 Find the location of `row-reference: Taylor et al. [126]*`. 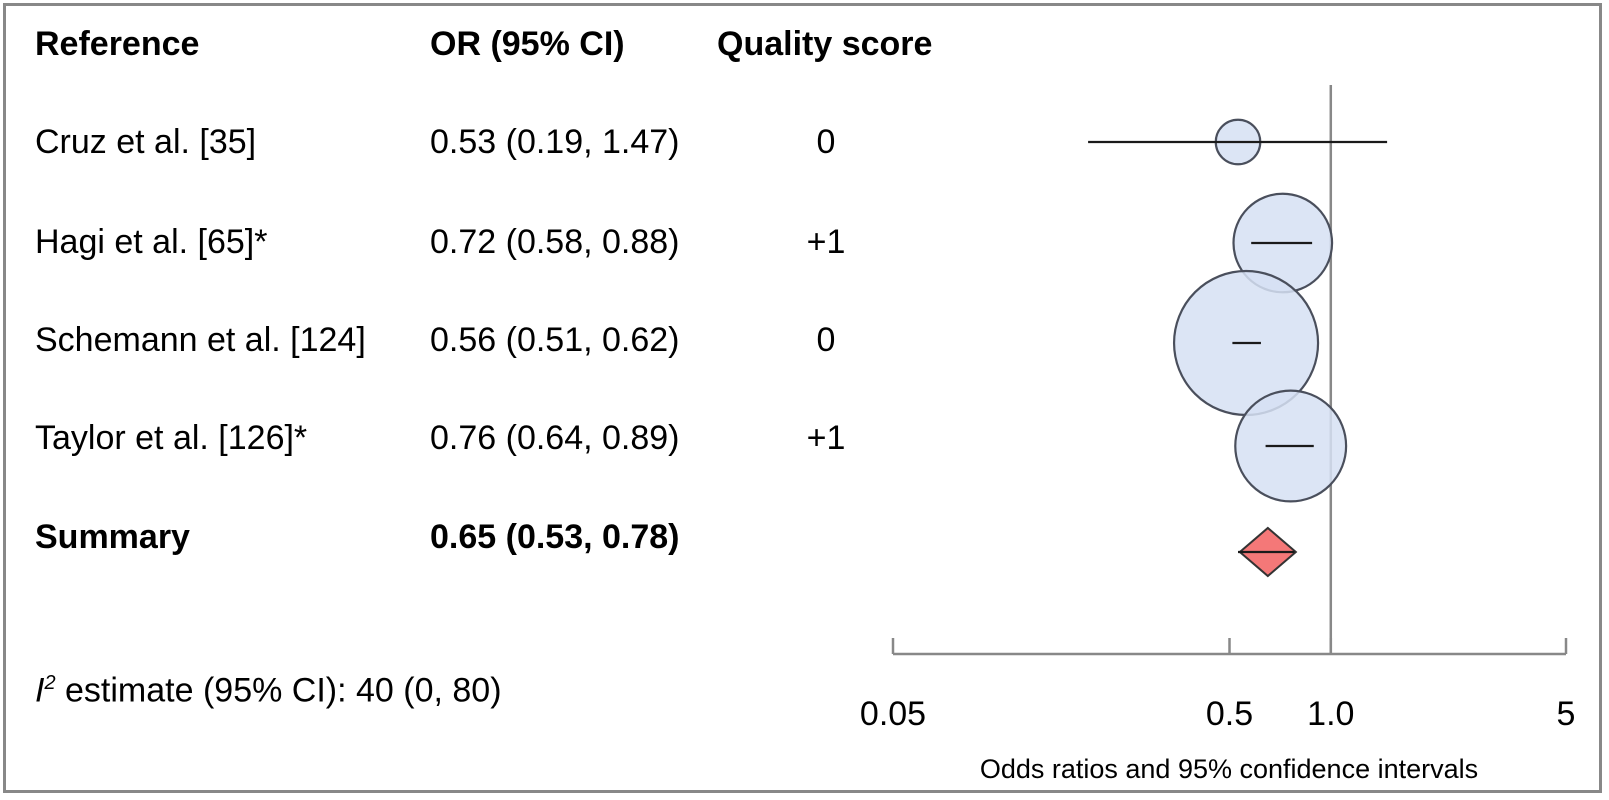

row-reference: Taylor et al. [126]* is located at coordinates (171, 438).